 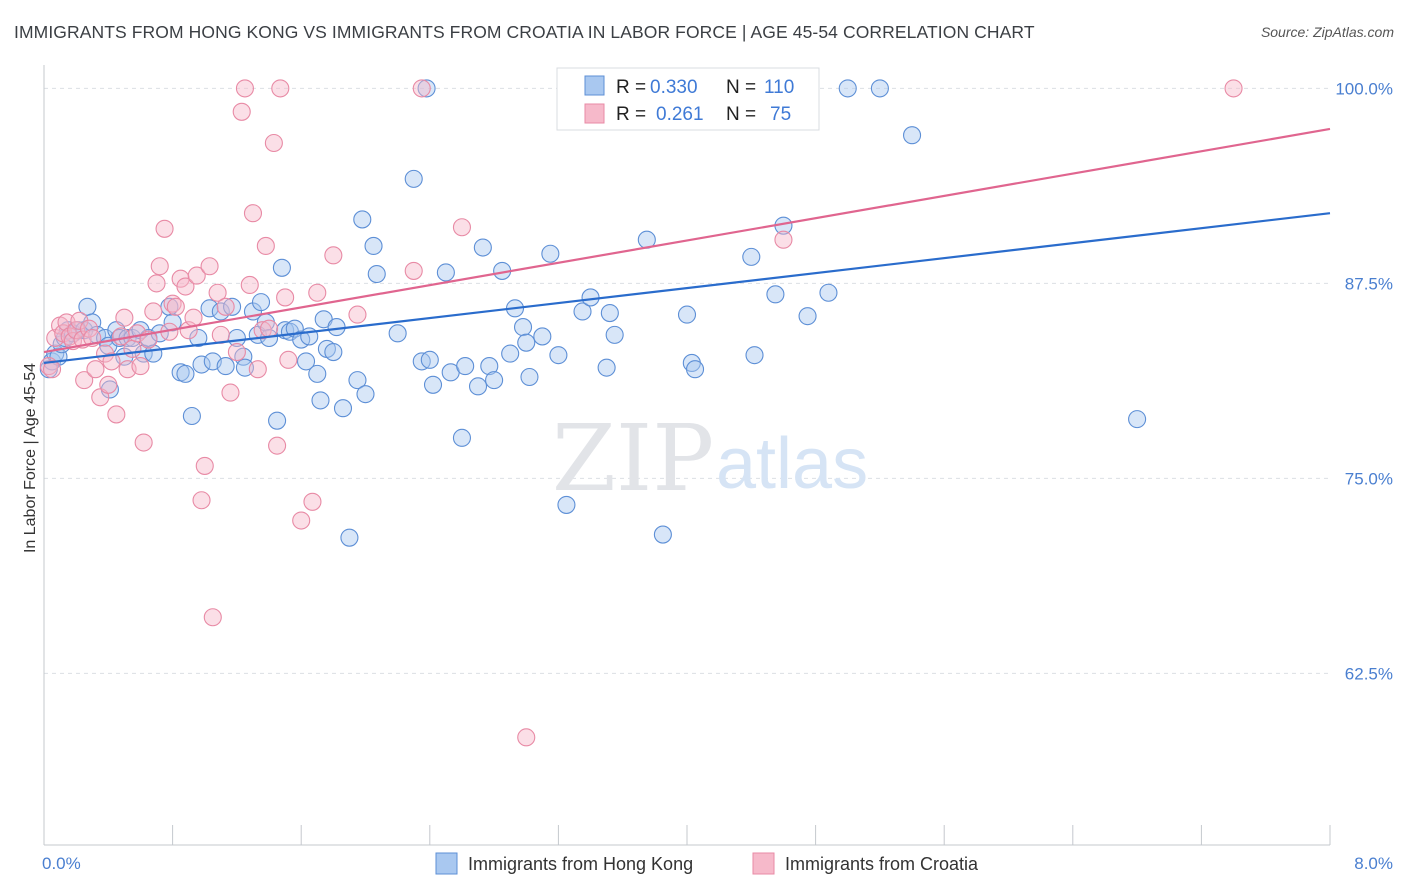 I want to click on legend-swatch-hong-kong, so click(x=594, y=85).